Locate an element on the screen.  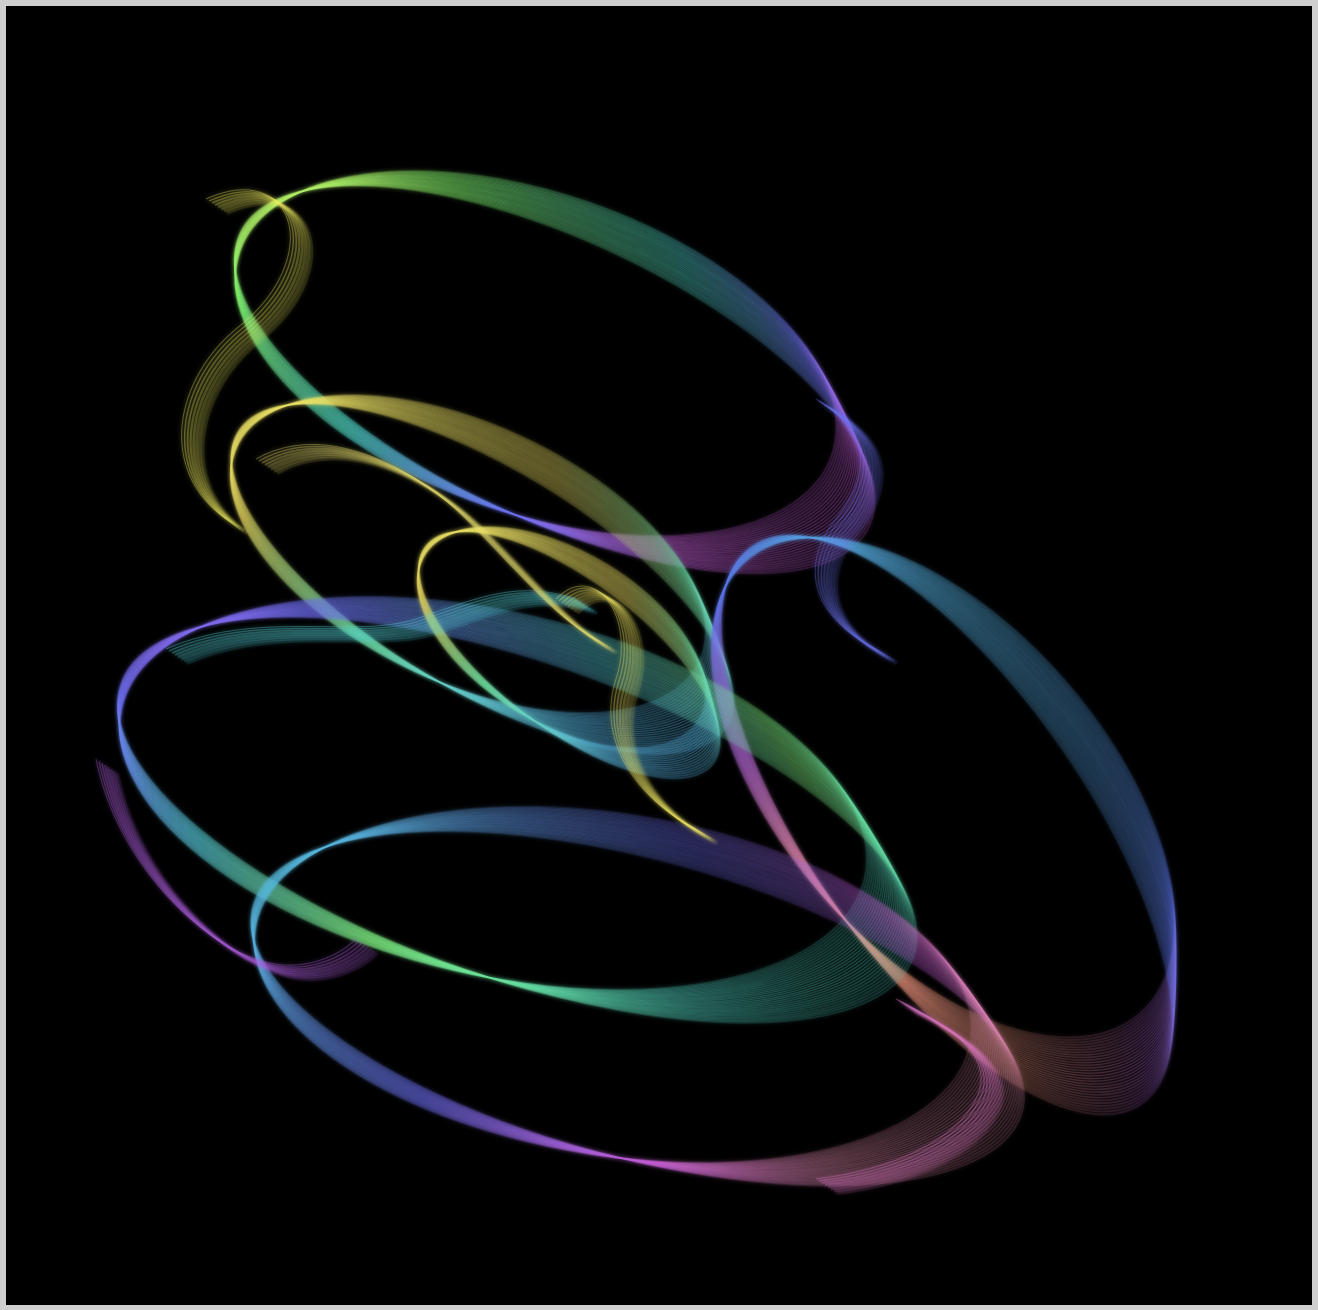
loop-mid-strand is located at coordinates (482, 578).